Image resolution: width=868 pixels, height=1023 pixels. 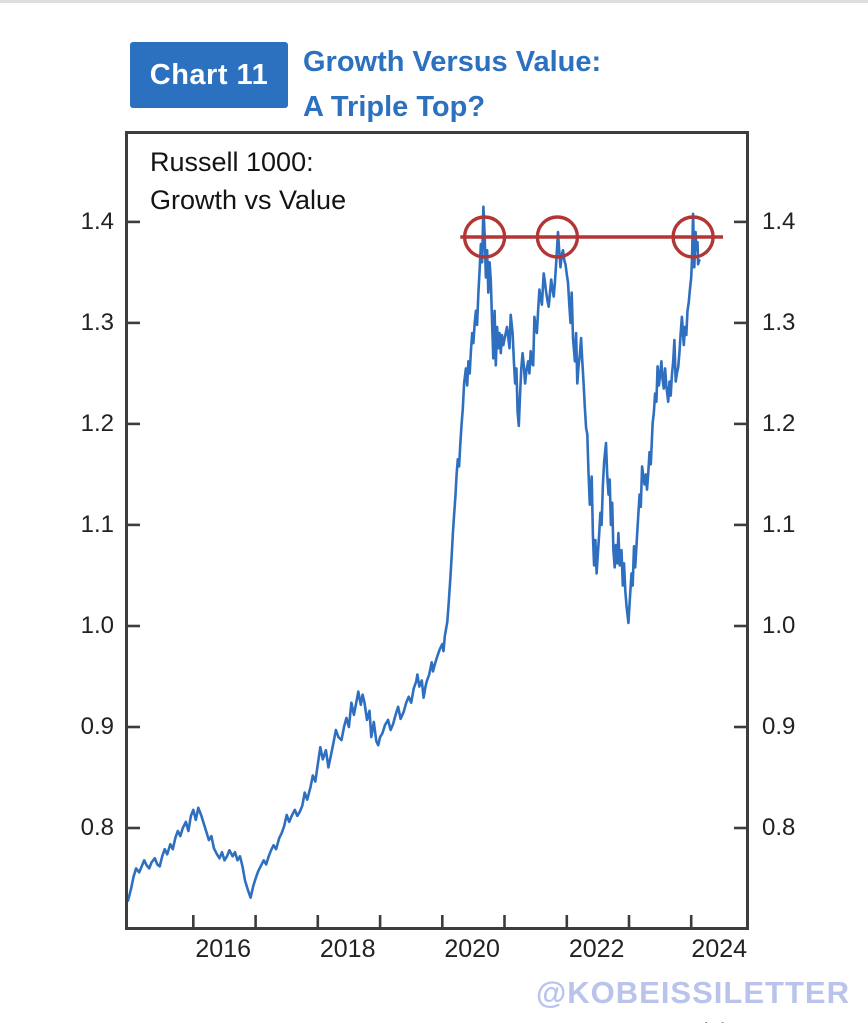 What do you see at coordinates (97, 423) in the screenshot?
I see `y-axis-label-left: 1.2` at bounding box center [97, 423].